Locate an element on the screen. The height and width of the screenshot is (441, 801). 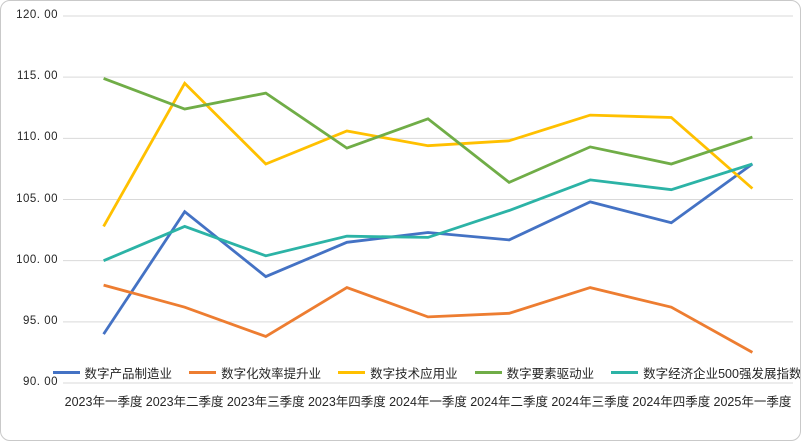
x-tick-label: 2024年一季度 is located at coordinates (428, 402).